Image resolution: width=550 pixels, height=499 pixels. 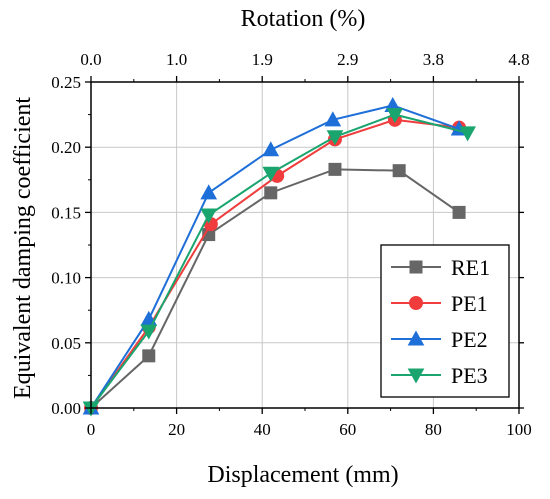 I want to click on x-tick-label: 40, so click(x=262, y=429).